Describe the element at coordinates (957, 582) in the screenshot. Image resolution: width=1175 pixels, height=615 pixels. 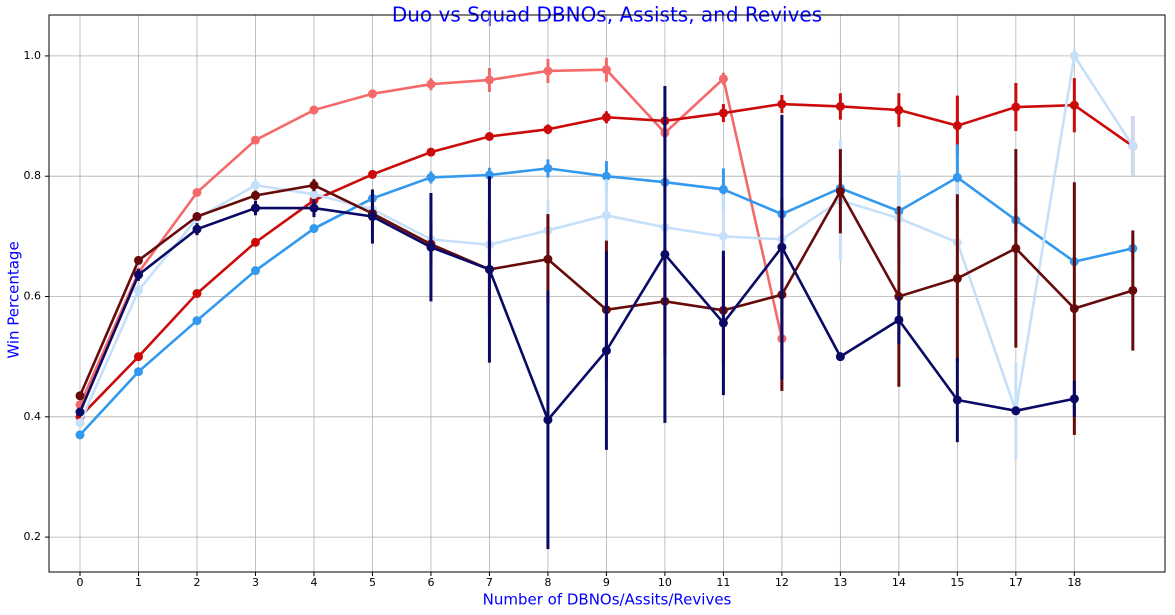
I see `x-tick-label: 15` at that location.